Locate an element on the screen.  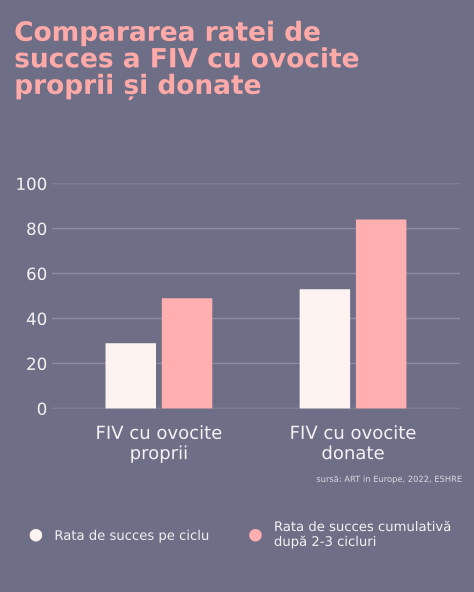
y-tick-label: 100 is located at coordinates (31, 183).